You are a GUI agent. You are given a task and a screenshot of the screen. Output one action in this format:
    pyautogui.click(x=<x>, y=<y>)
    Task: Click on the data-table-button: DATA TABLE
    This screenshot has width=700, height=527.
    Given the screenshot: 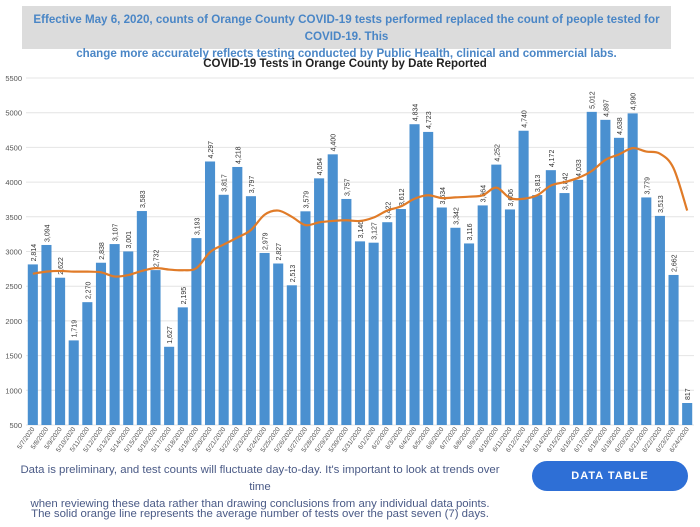 What is the action you would take?
    pyautogui.click(x=610, y=476)
    